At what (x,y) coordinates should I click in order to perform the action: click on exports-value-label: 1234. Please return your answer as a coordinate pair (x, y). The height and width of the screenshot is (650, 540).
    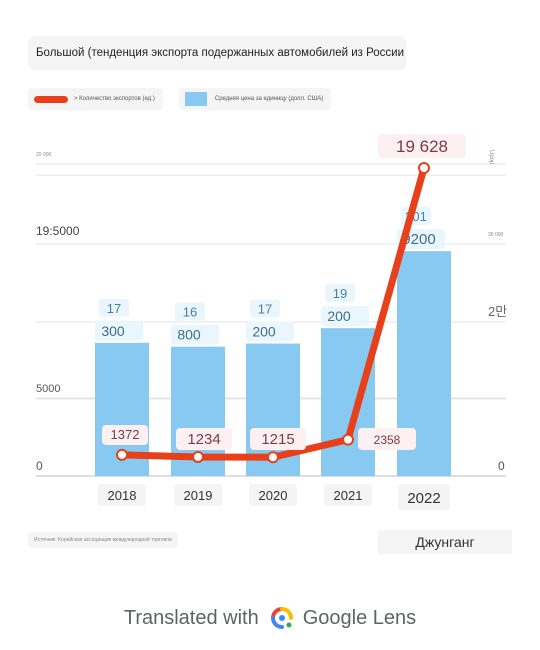
    Looking at the image, I should click on (203, 439).